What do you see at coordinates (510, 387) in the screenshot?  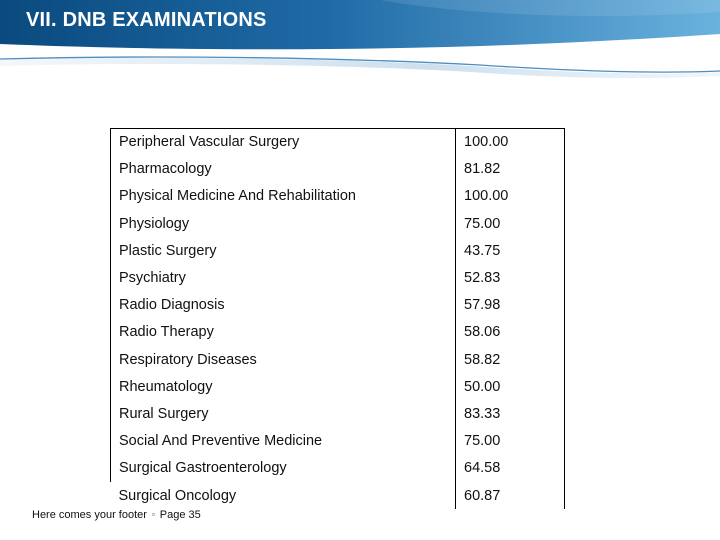 I see `value-cell: 50.00` at bounding box center [510, 387].